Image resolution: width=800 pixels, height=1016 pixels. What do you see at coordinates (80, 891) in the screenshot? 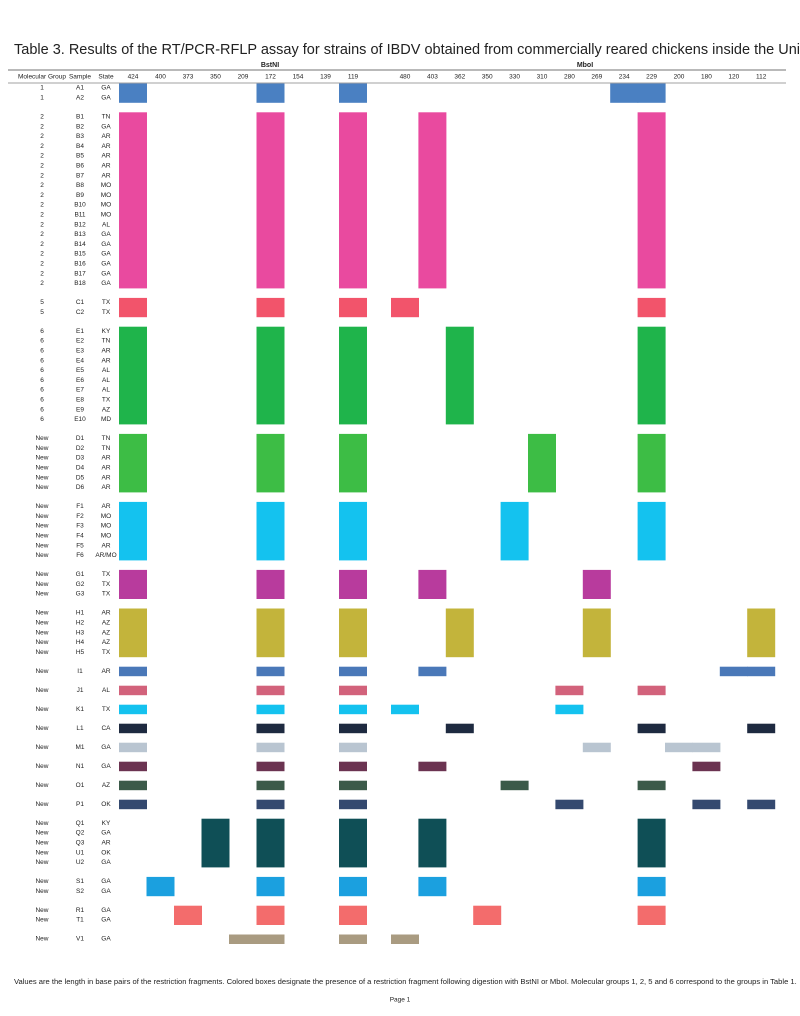
I see `sample-cell: S2` at bounding box center [80, 891].